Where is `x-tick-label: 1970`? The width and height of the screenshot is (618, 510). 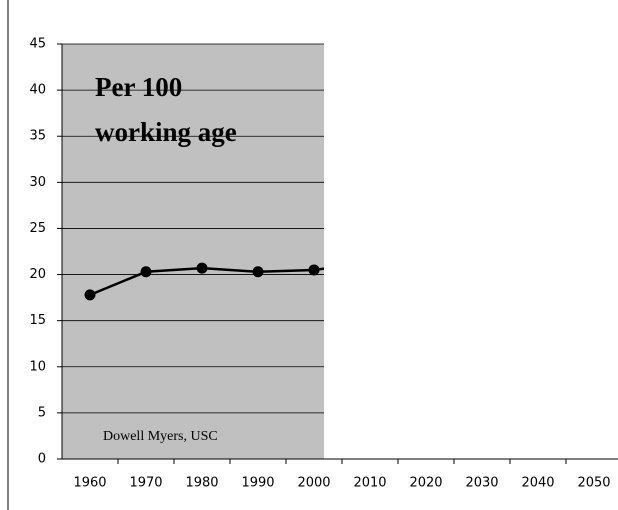 x-tick-label: 1970 is located at coordinates (145, 483).